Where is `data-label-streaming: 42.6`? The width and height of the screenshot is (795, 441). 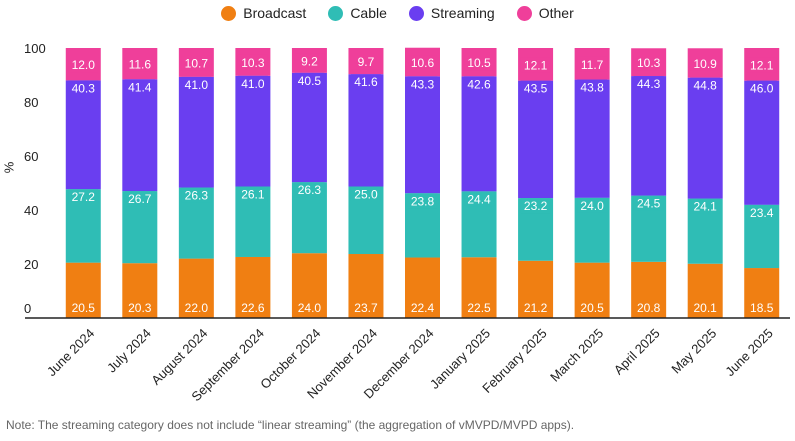
data-label-streaming: 42.6 is located at coordinates (479, 84).